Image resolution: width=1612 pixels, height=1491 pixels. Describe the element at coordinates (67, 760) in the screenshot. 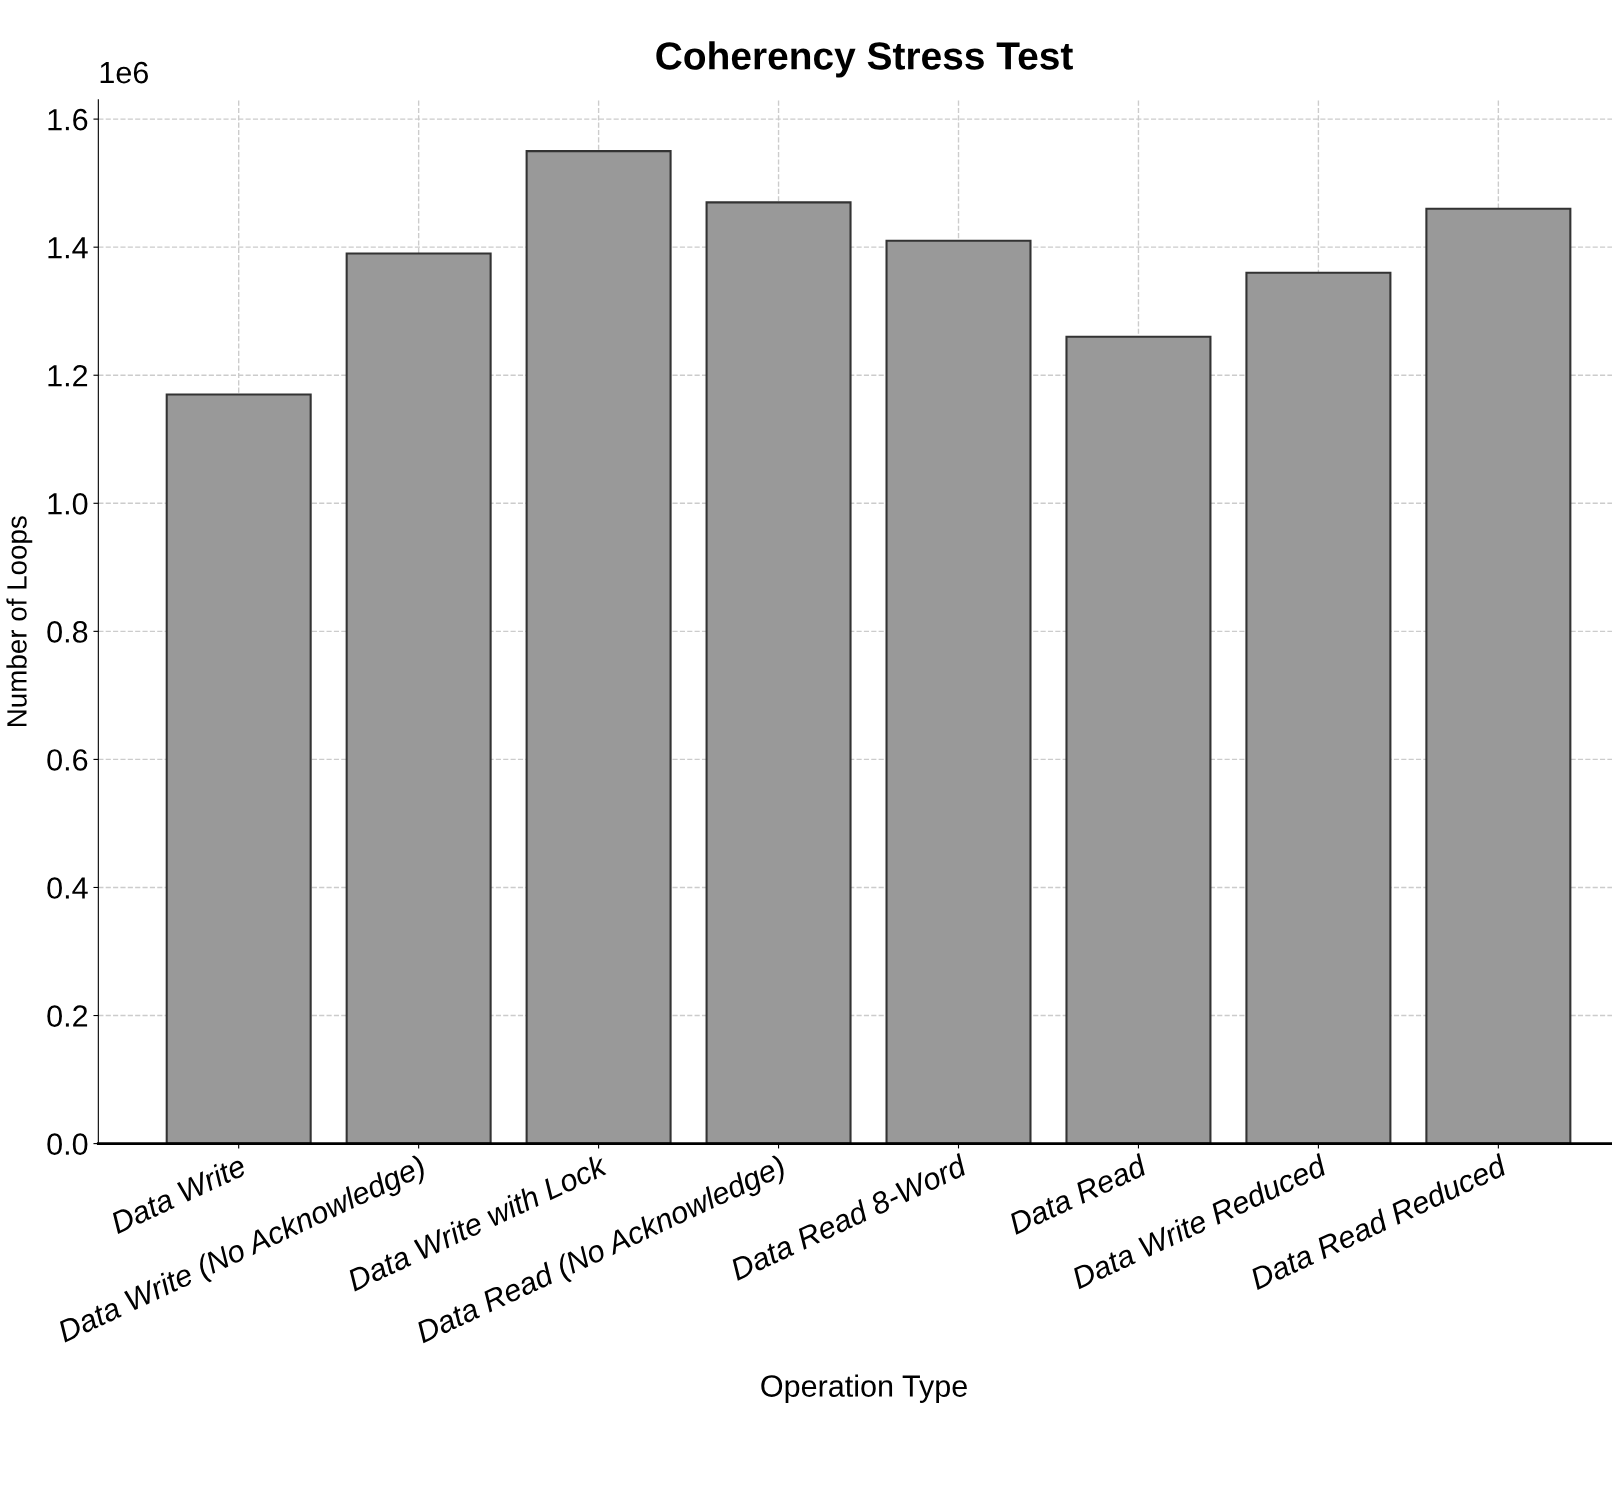

I see `y-tick-label: 0.6` at that location.